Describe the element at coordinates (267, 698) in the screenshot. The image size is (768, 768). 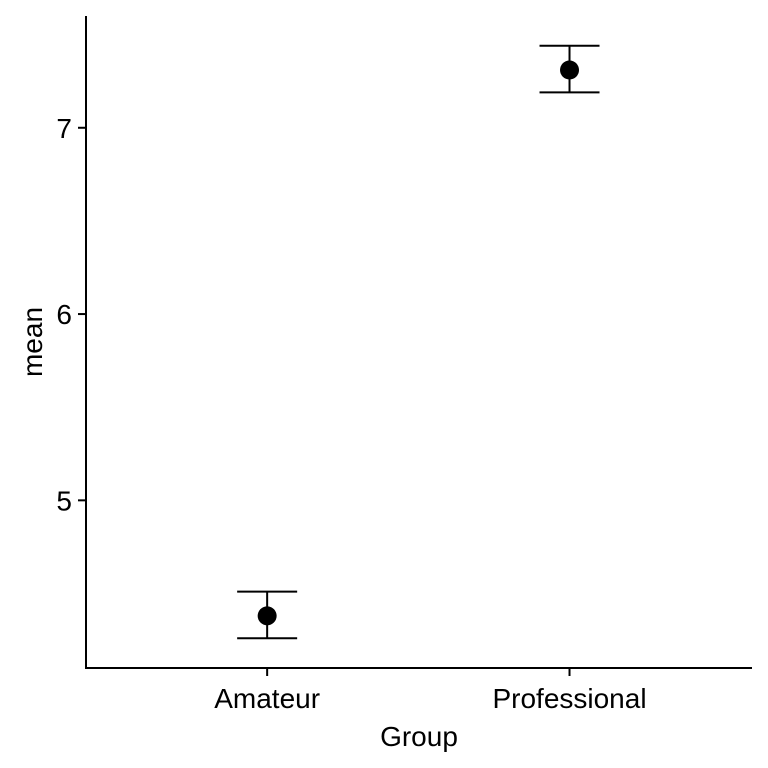
I see `x-tick-label: Amateur` at that location.